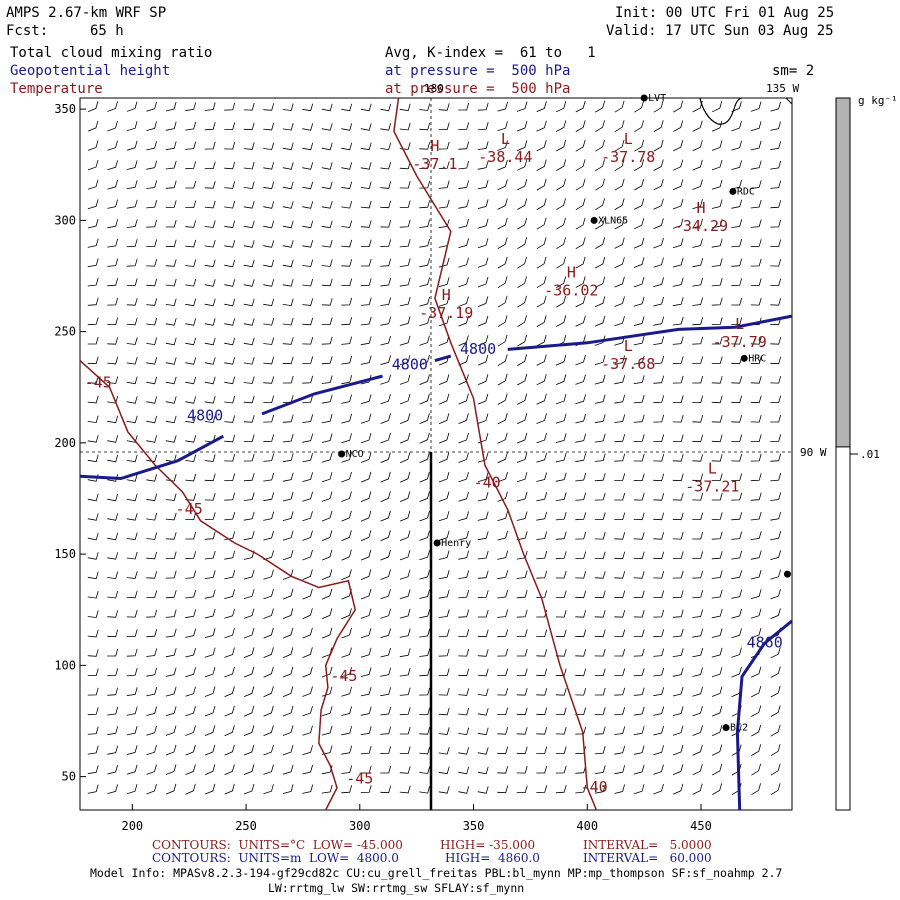 This screenshot has width=900, height=900. What do you see at coordinates (746, 191) in the screenshot?
I see `station-label: RDC` at bounding box center [746, 191].